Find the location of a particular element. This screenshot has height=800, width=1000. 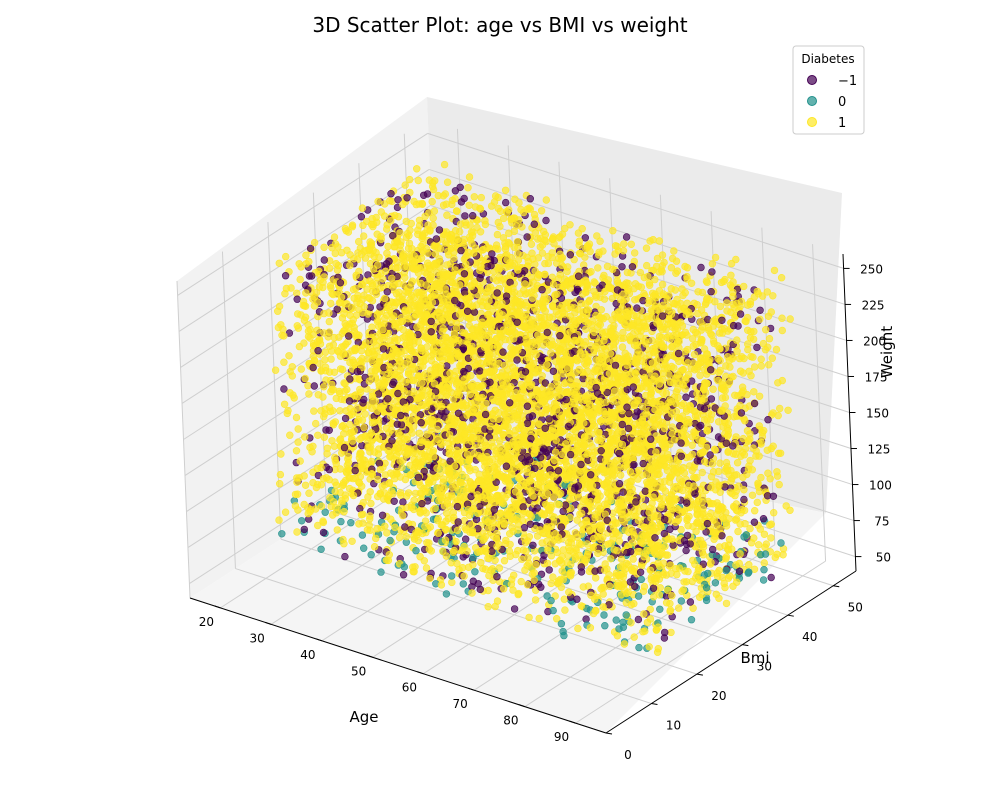

grid-line-weight-left is located at coordinates (304, 250).